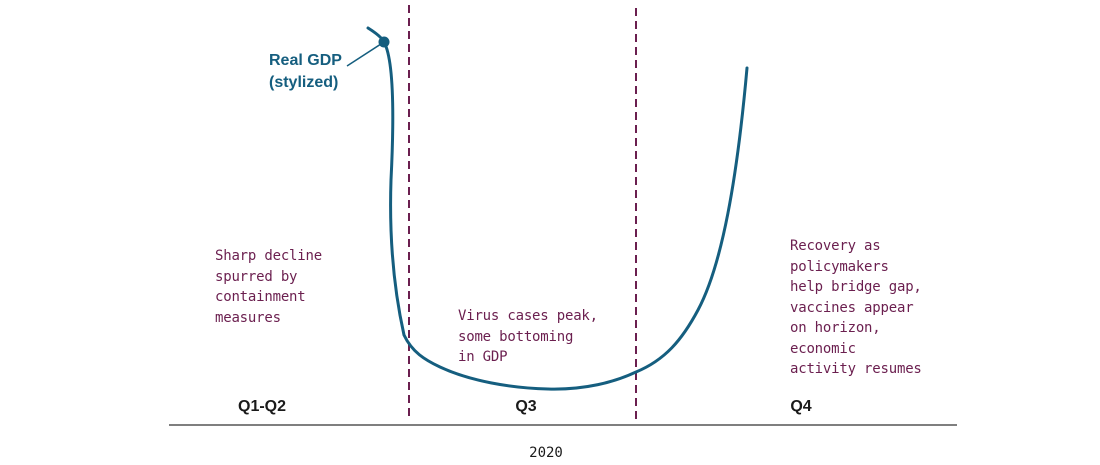  What do you see at coordinates (528, 336) in the screenshot?
I see `annotation-q3: Virus cases peak, some bottoming in GDP` at bounding box center [528, 336].